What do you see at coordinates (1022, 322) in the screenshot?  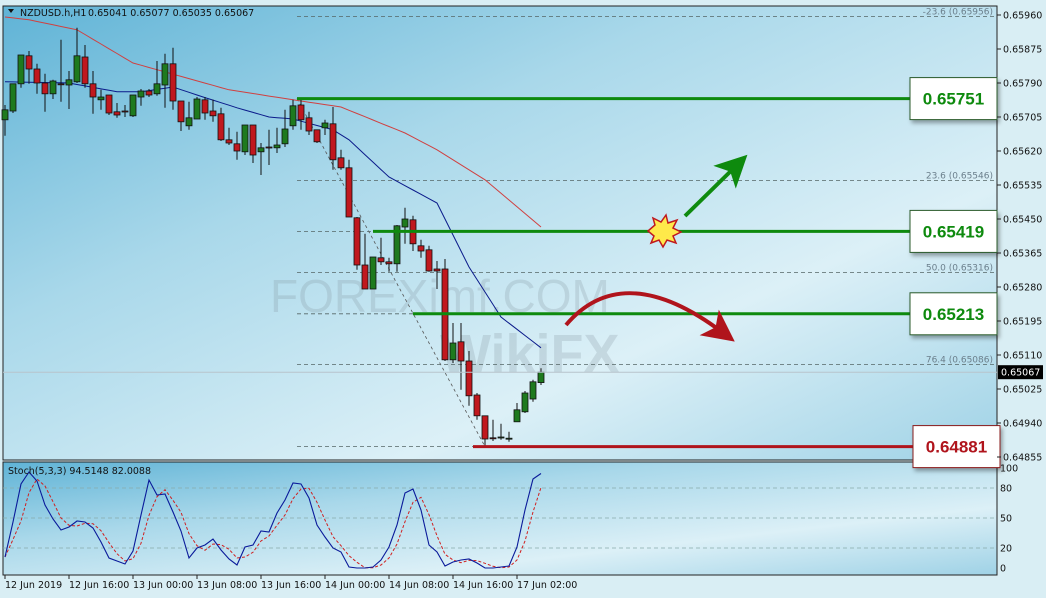 I see `price-tick-label: 0.65195` at bounding box center [1022, 322].